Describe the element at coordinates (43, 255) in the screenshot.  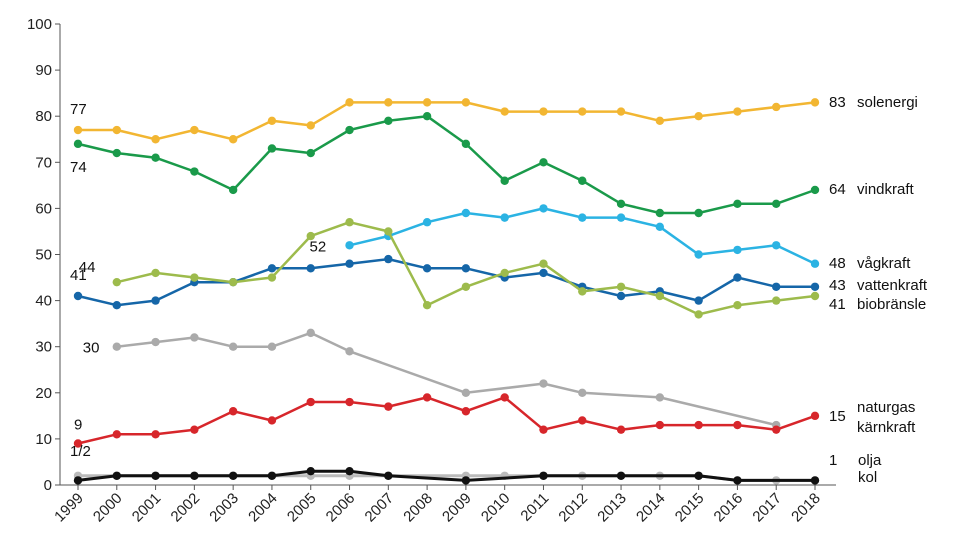
I see `y-tick-label: 50` at that location.